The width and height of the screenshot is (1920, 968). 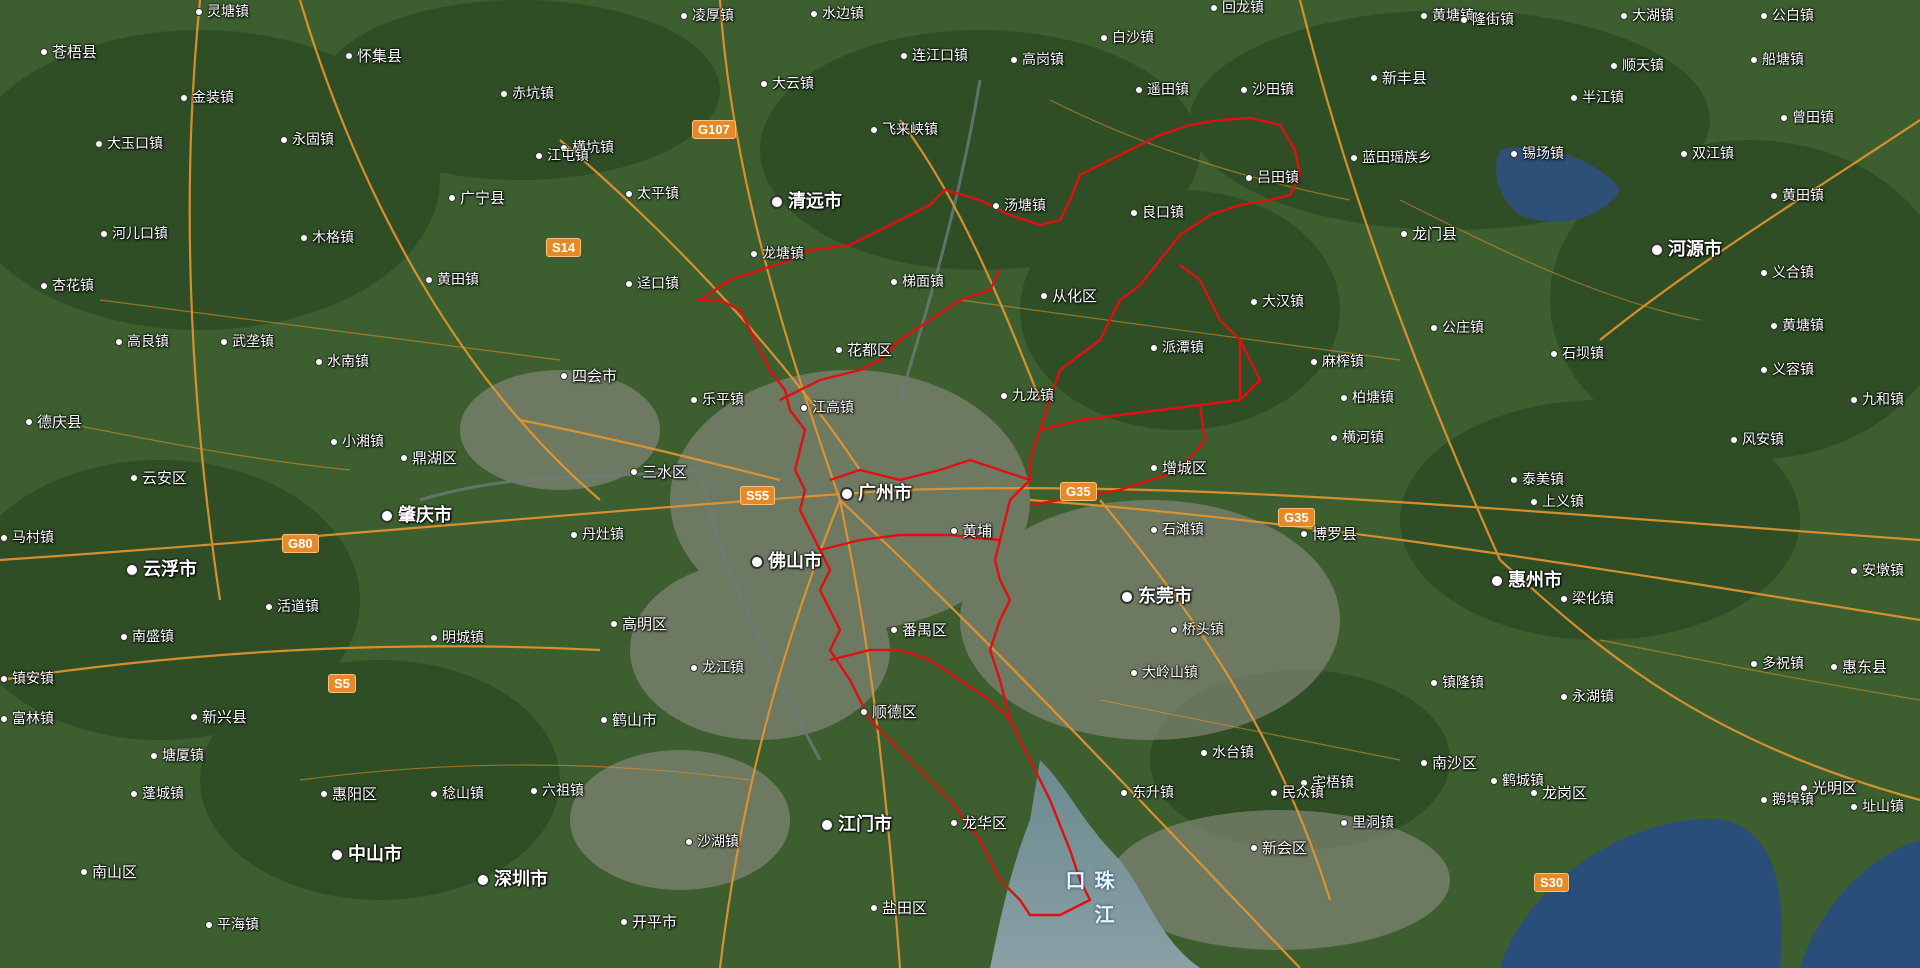 I want to click on place-name: 大云镇, so click(x=793, y=84).